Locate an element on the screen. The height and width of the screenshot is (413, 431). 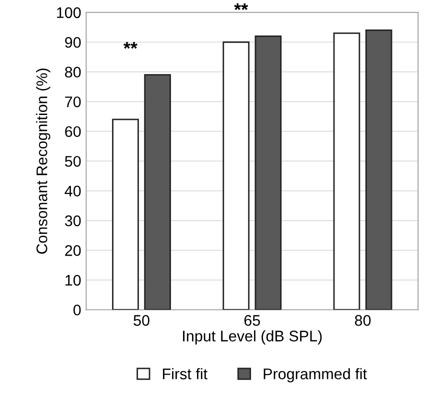
y-tick-label: 100 is located at coordinates (69, 12).